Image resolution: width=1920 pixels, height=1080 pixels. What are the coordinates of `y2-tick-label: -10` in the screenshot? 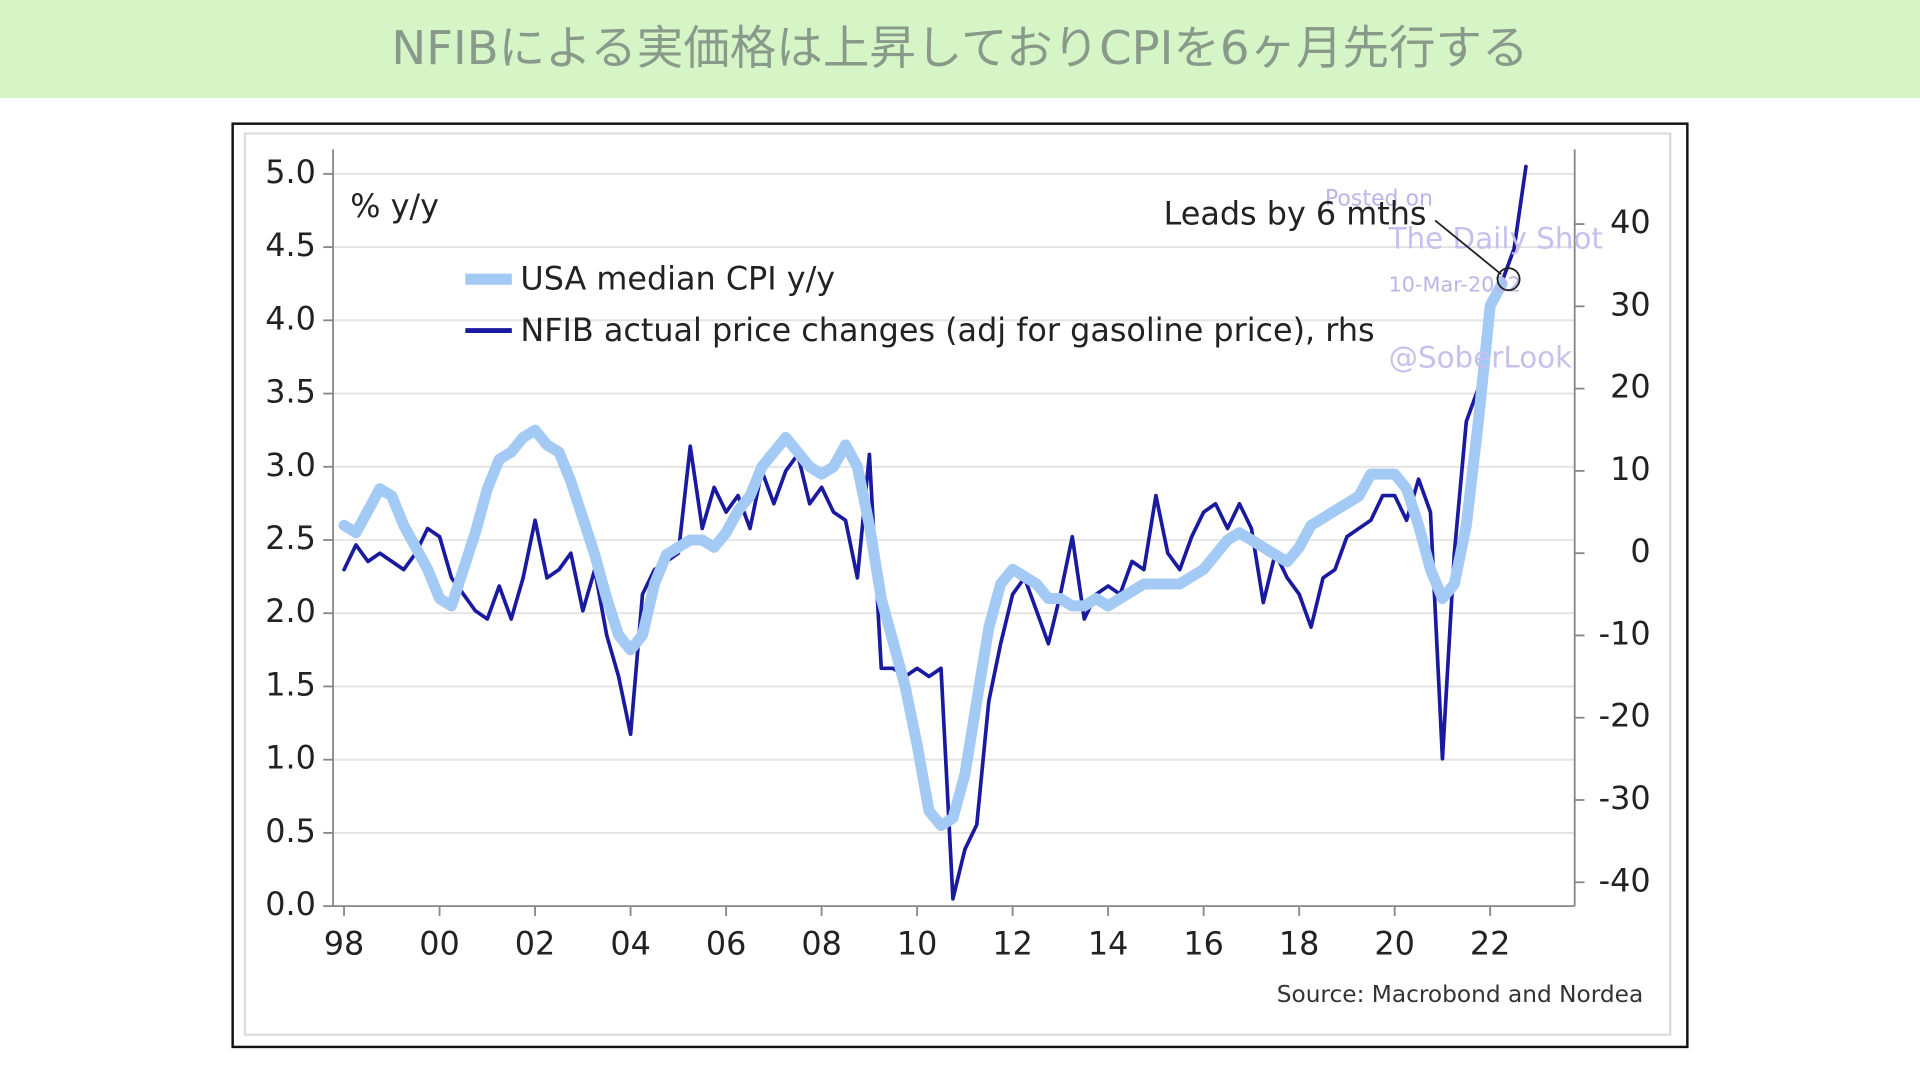 It's located at (1625, 633).